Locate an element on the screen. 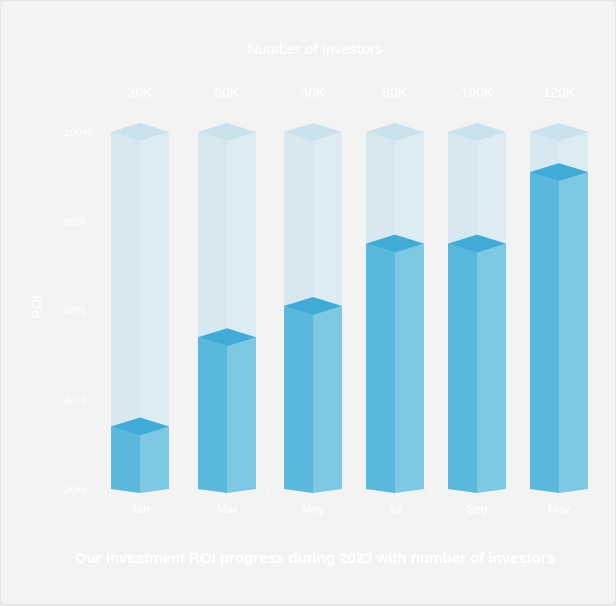 The width and height of the screenshot is (616, 606). bar-may-top is located at coordinates (313, 306).